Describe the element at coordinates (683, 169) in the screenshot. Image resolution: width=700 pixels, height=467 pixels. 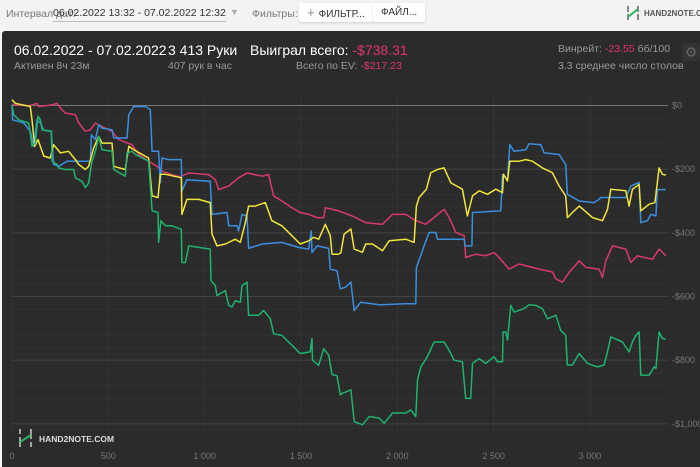
I see `y-tick-label: -$200` at that location.